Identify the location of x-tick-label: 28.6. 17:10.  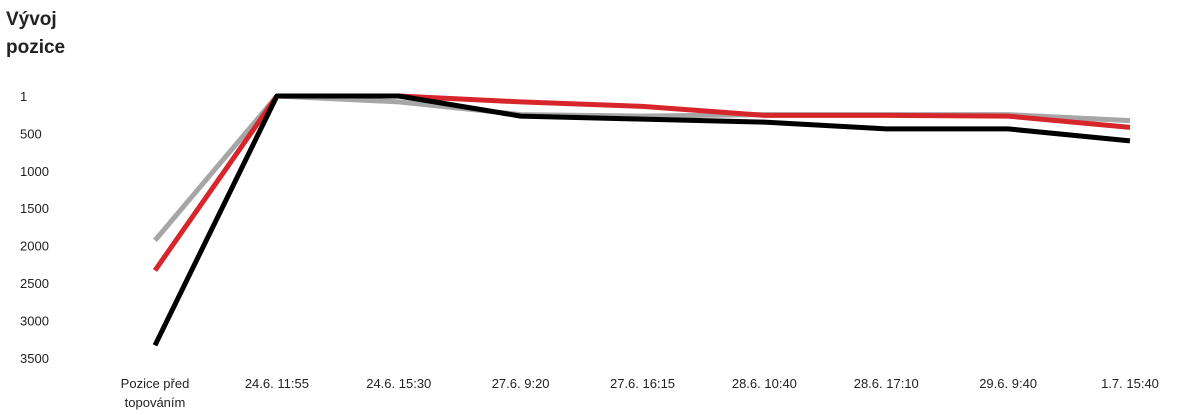
(886, 383).